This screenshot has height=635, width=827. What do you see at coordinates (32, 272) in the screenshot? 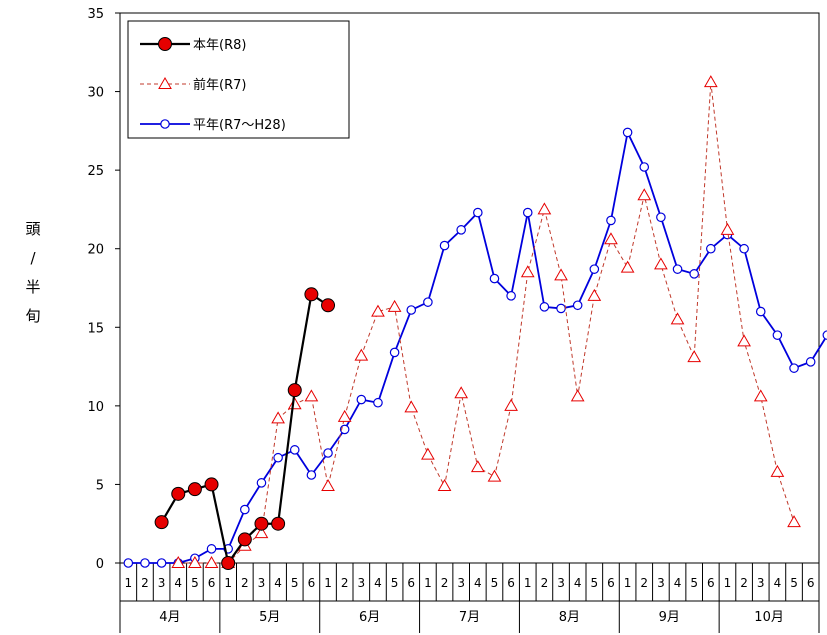
I see `y-axis-label: 頭 / 半旬` at bounding box center [32, 272].